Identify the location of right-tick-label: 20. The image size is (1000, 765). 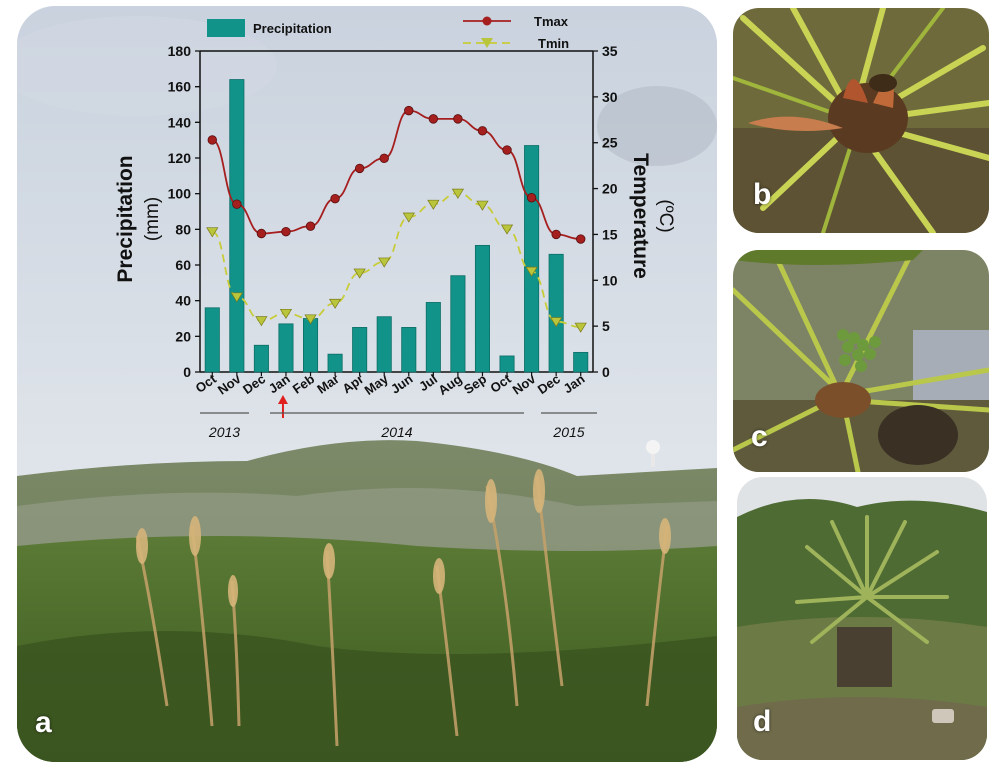
(610, 189).